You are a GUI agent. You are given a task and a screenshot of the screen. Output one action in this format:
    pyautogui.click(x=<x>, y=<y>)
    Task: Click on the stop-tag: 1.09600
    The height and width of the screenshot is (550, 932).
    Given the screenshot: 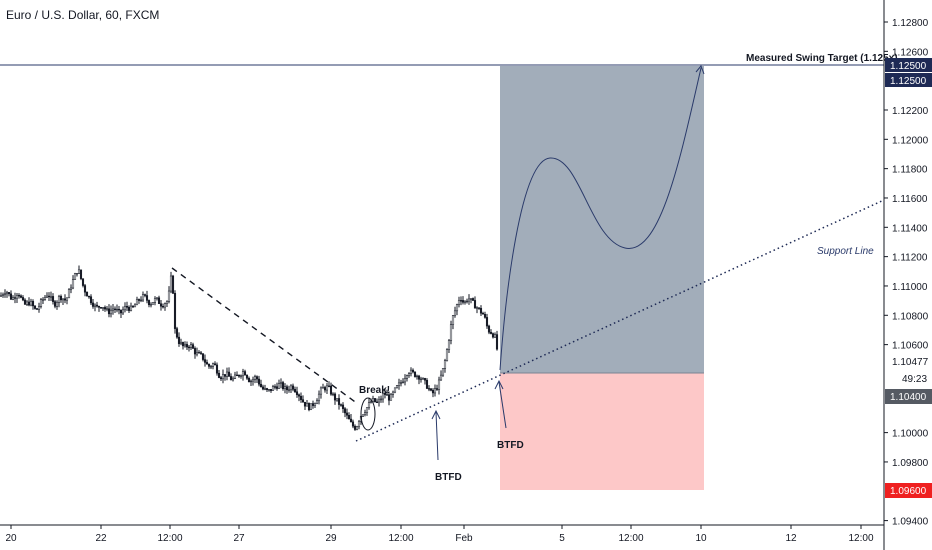 What is the action you would take?
    pyautogui.click(x=908, y=491)
    